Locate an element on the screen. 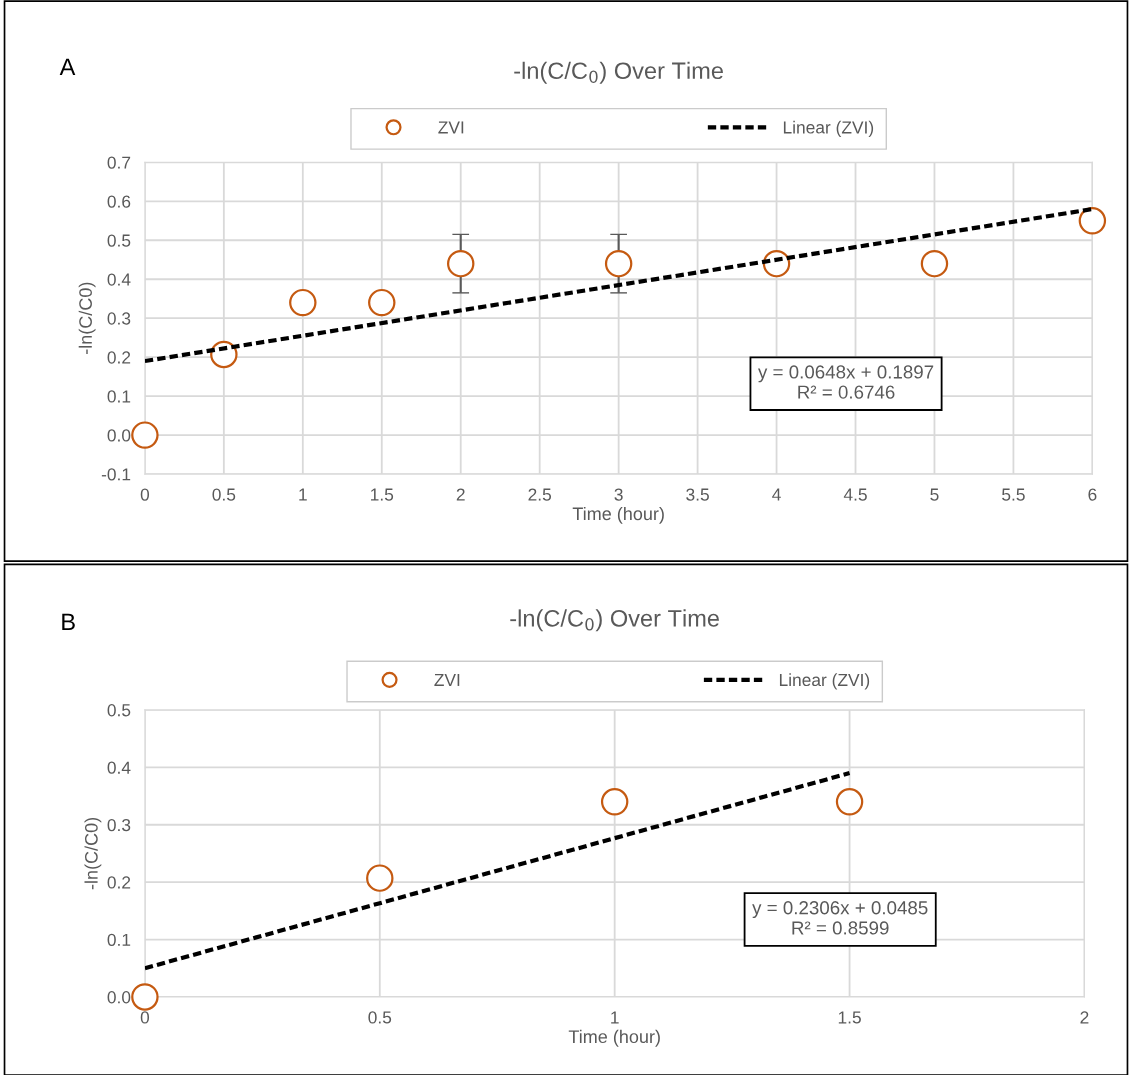 The height and width of the screenshot is (1075, 1132). x-tick-label: 4.5 is located at coordinates (855, 494).